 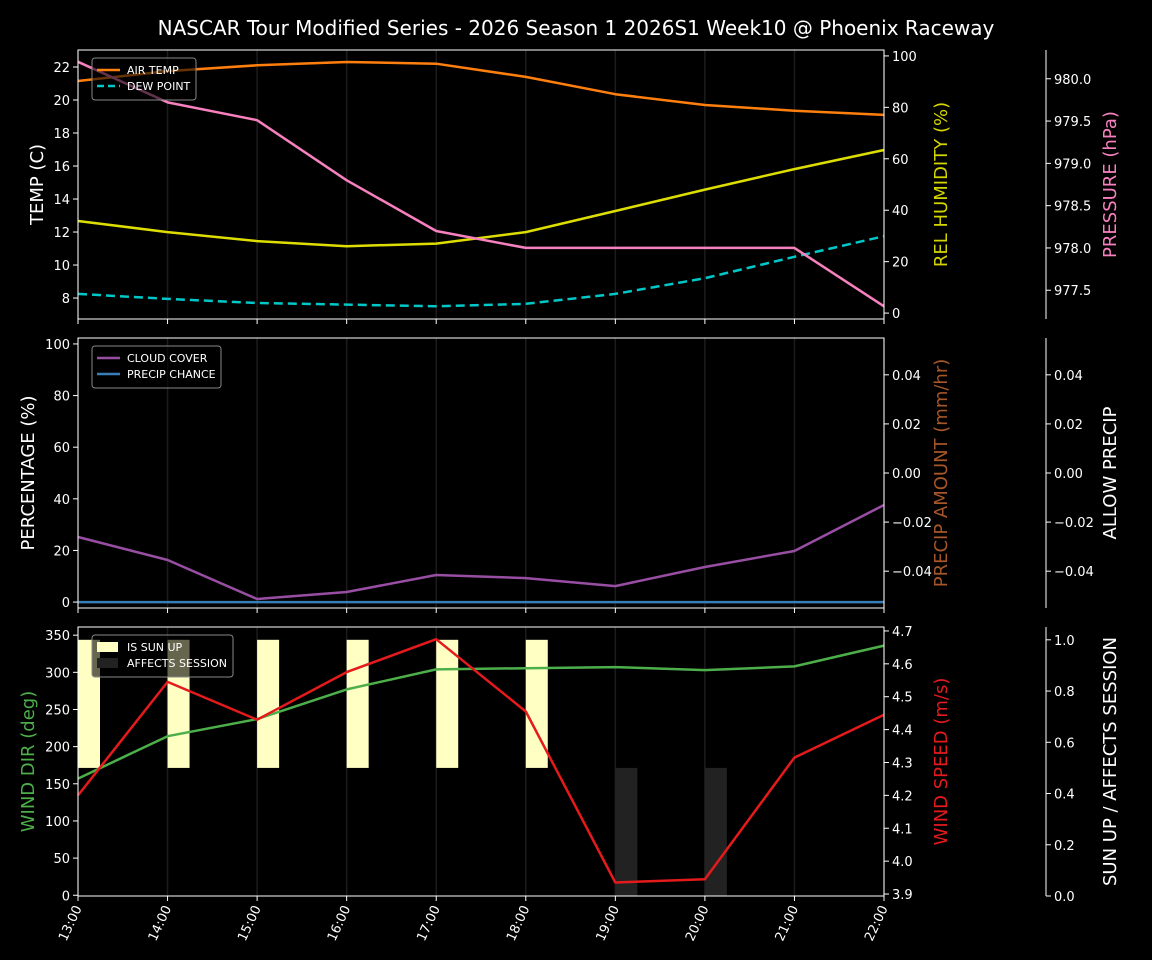 What do you see at coordinates (902, 862) in the screenshot?
I see `right-tick-label: 4.0` at bounding box center [902, 862].